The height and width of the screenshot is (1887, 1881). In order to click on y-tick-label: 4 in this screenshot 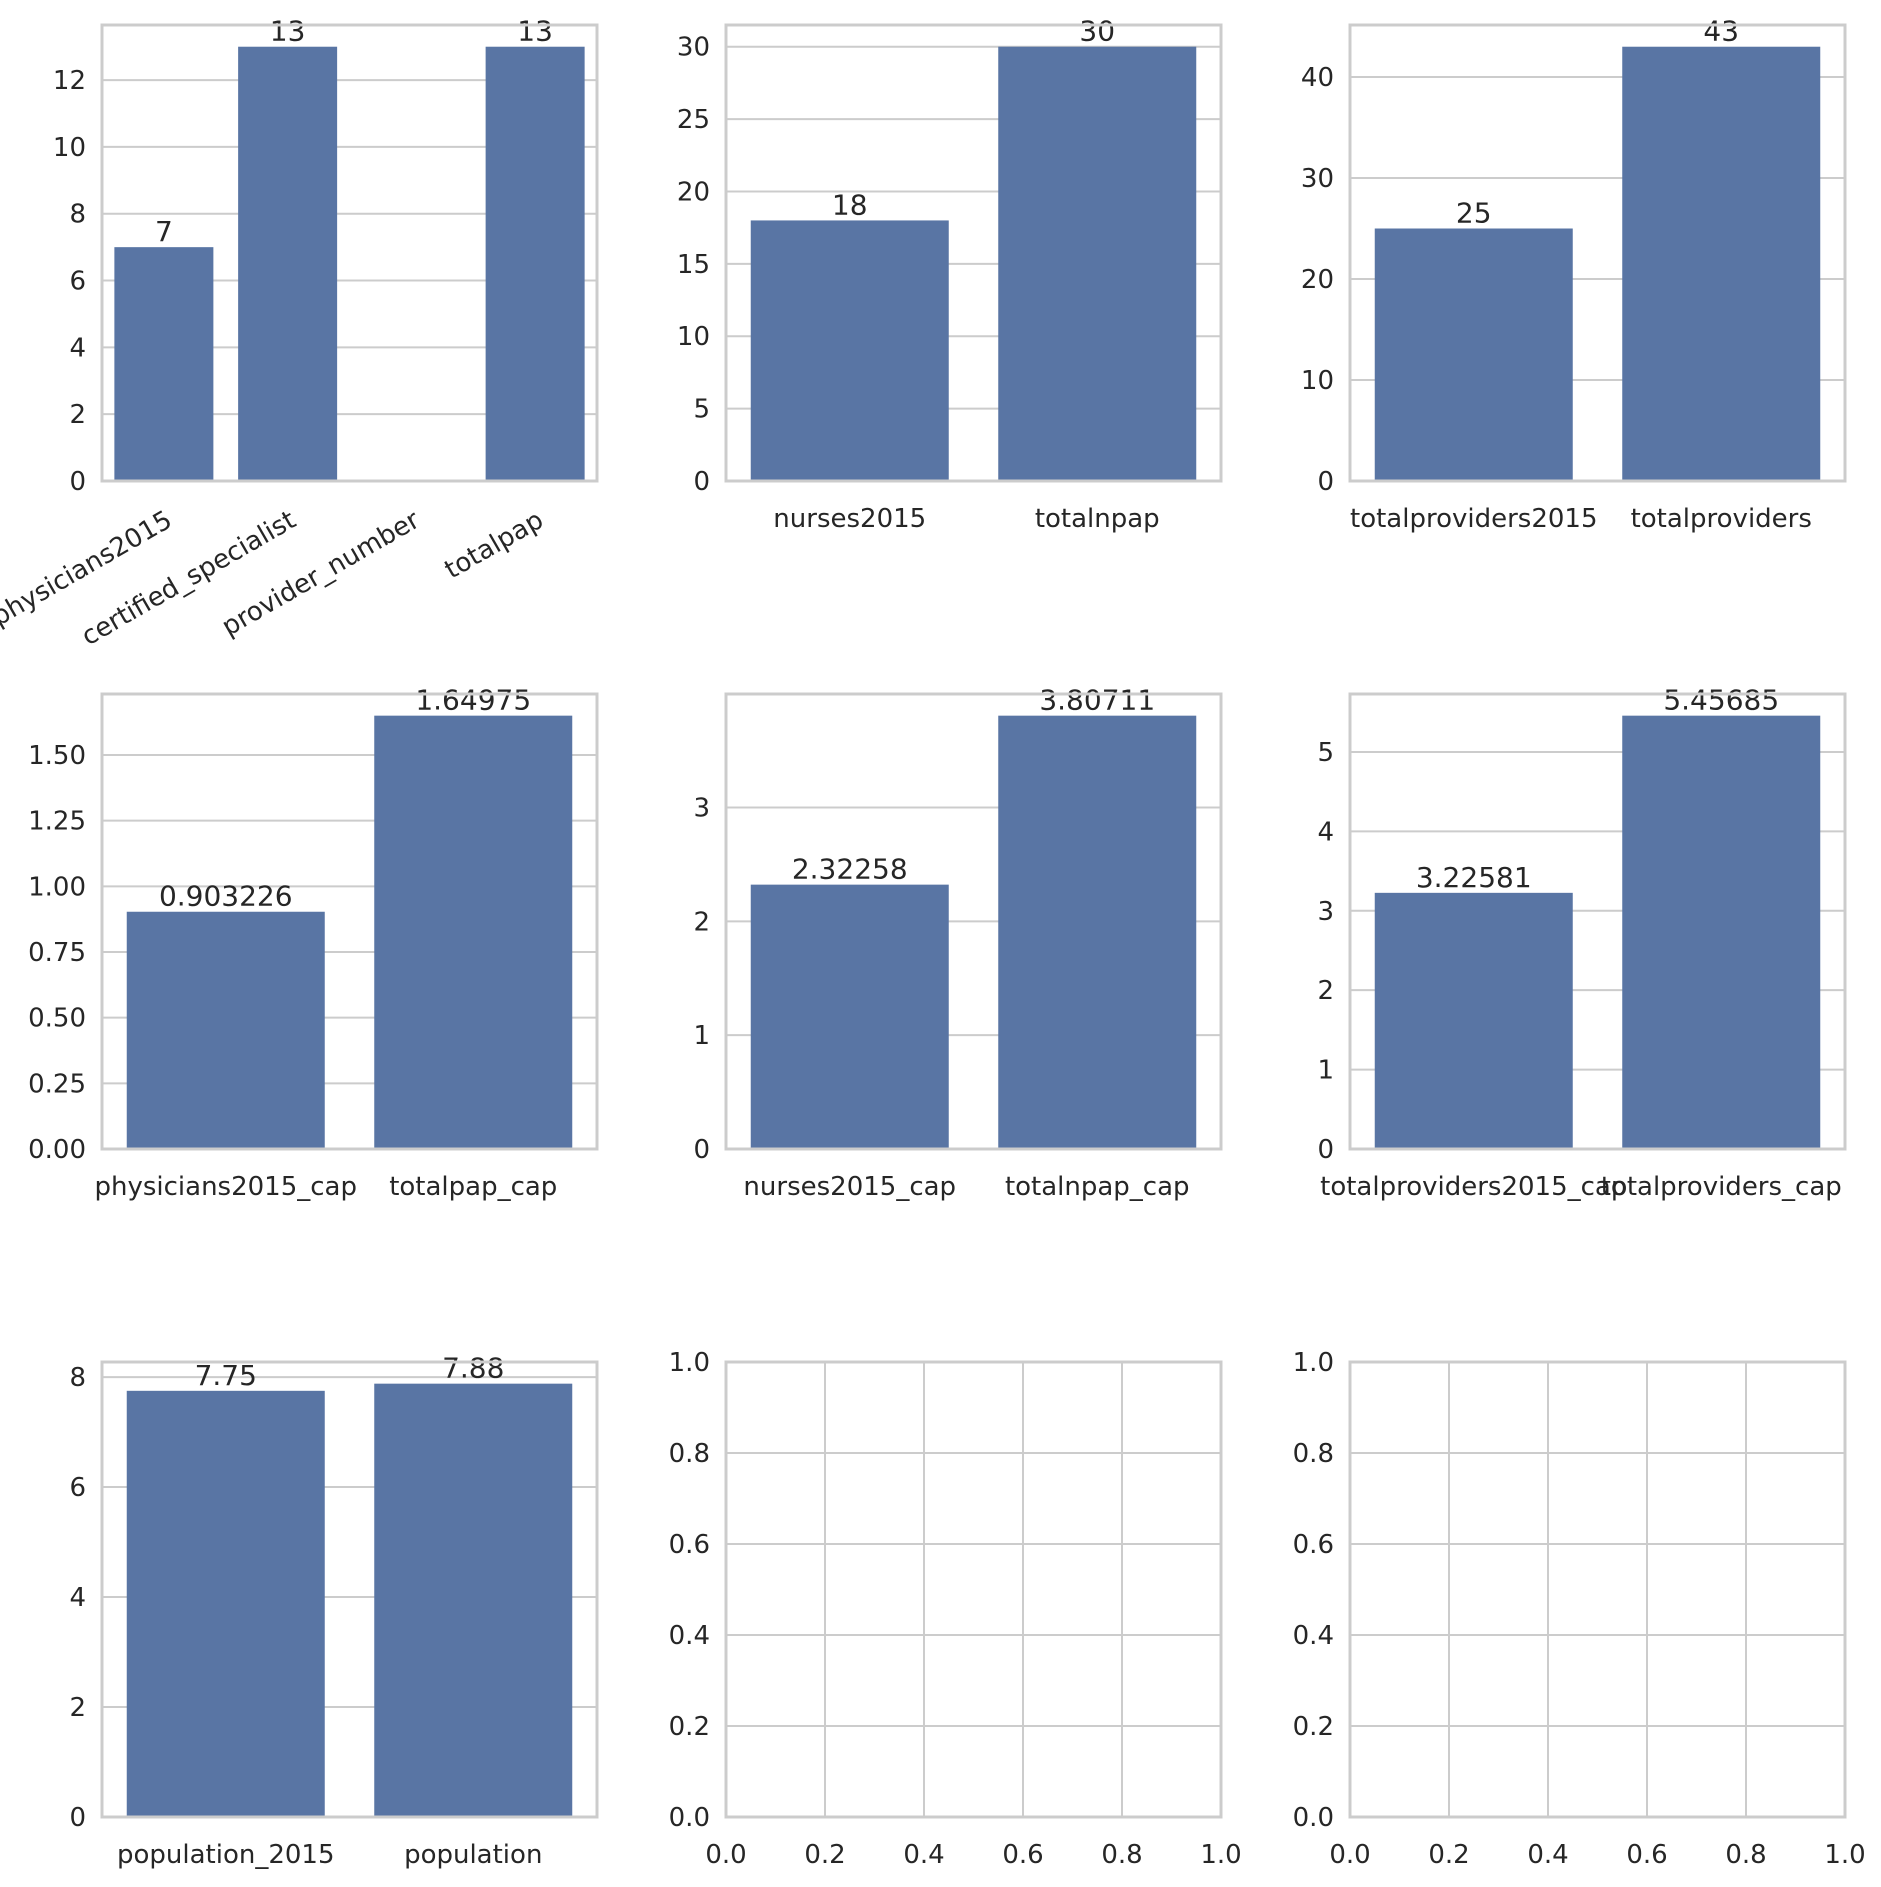, I will do `click(77, 348)`.